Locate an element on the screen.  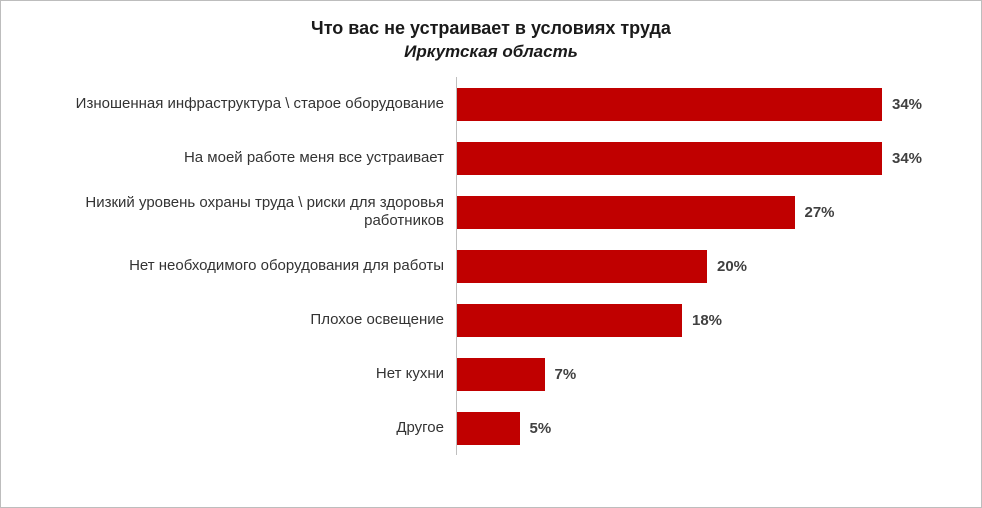
chart-title: Что вас не устраивает в условиях труда is located at coordinates (491, 28).